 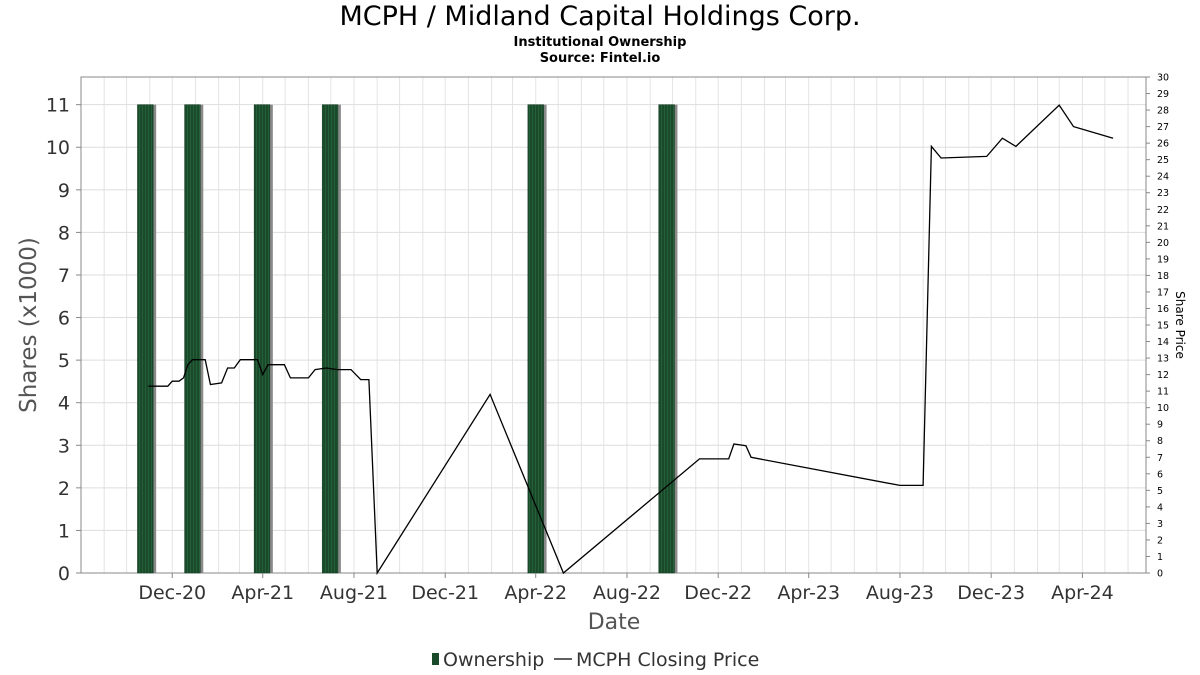 What do you see at coordinates (64, 276) in the screenshot?
I see `y-tick-label: 7` at bounding box center [64, 276].